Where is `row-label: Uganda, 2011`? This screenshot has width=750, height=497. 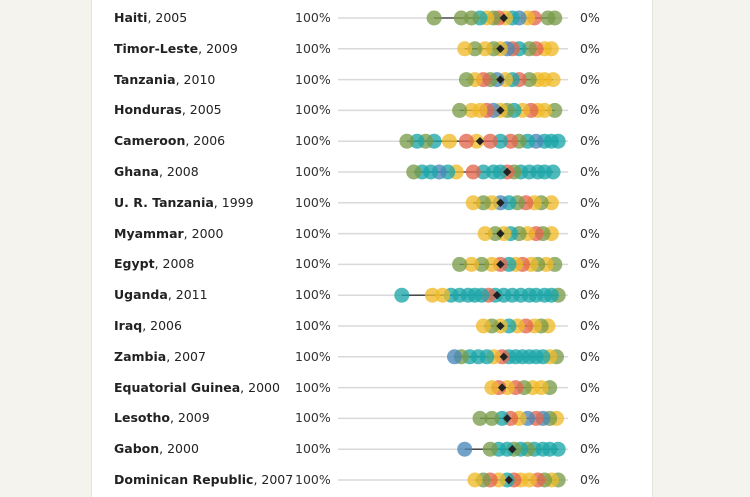 row-label: Uganda, 2011 is located at coordinates (161, 295).